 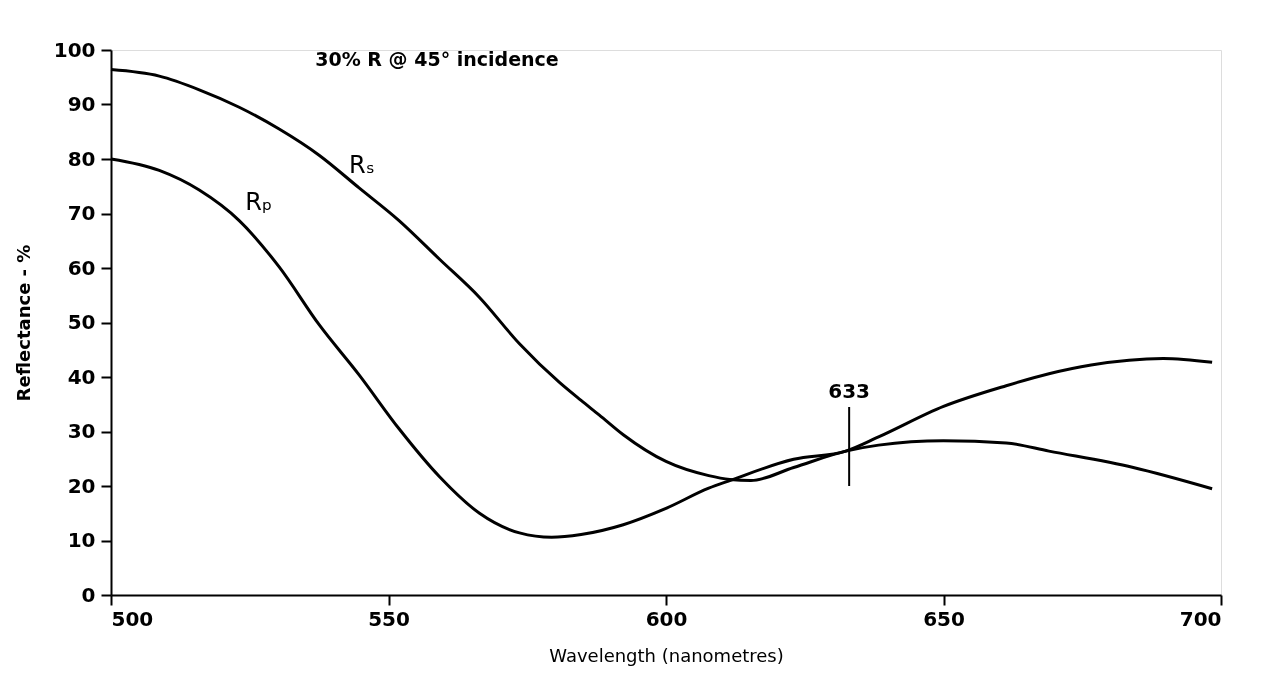 I want to click on y-tick-label: 10, so click(x=81, y=540).